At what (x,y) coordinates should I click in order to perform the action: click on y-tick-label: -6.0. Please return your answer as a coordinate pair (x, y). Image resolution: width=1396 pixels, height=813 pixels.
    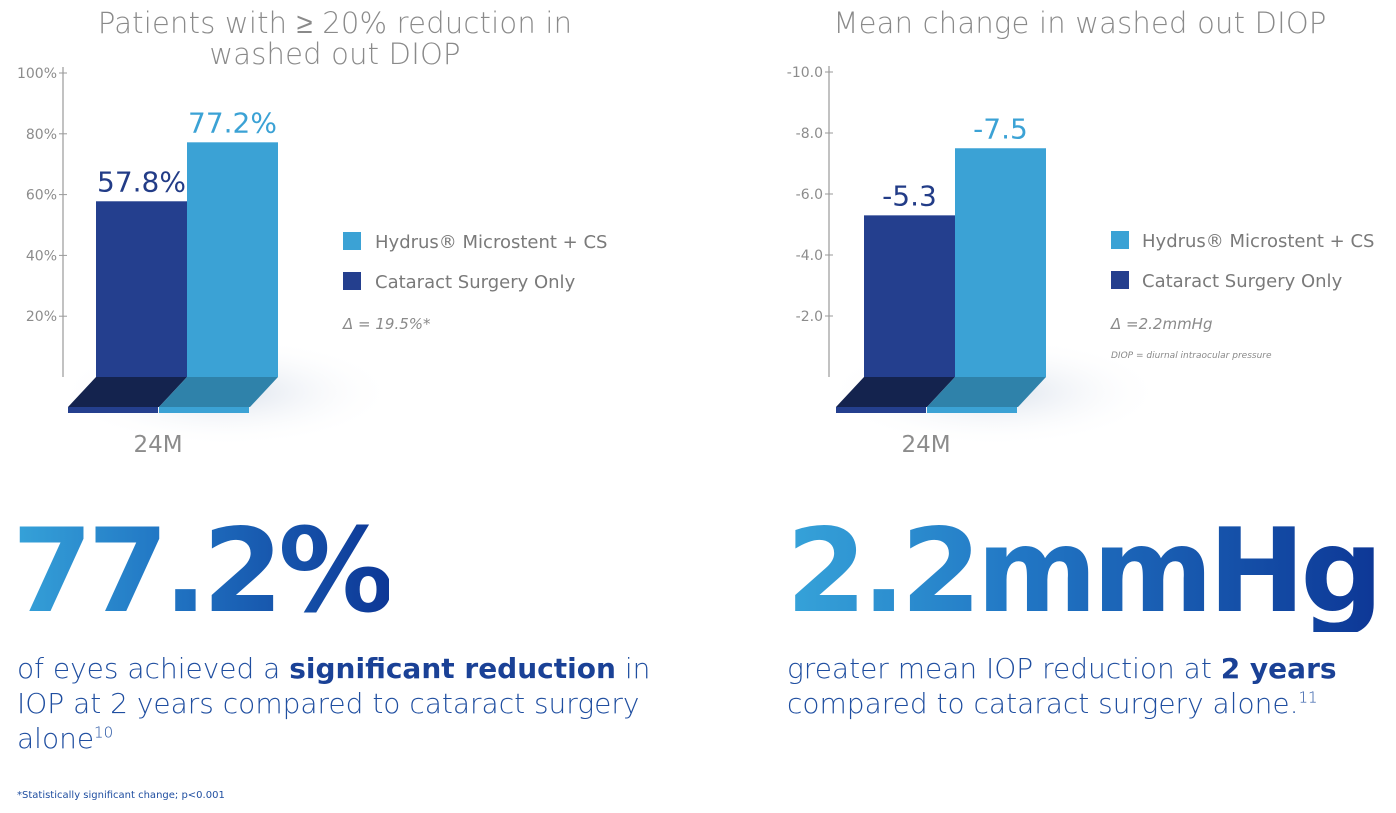
    Looking at the image, I should click on (809, 195).